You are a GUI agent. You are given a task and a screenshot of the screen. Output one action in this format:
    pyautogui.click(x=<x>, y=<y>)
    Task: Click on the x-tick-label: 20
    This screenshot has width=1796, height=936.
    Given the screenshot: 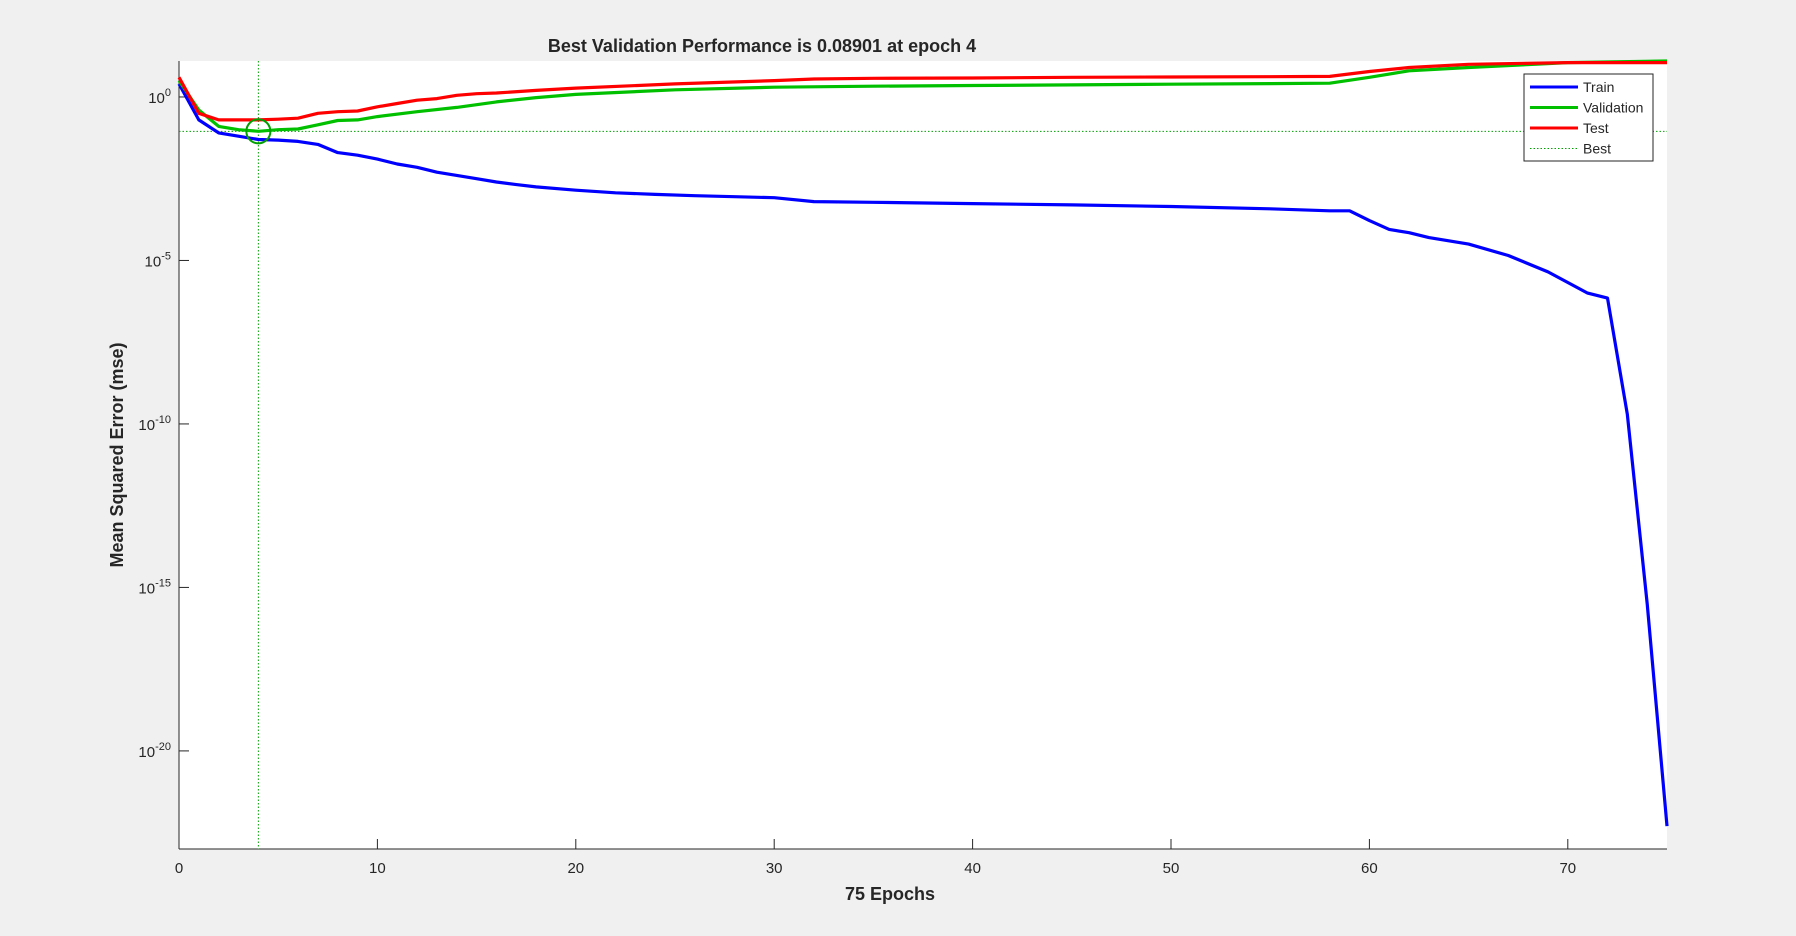 What is the action you would take?
    pyautogui.click(x=575, y=868)
    